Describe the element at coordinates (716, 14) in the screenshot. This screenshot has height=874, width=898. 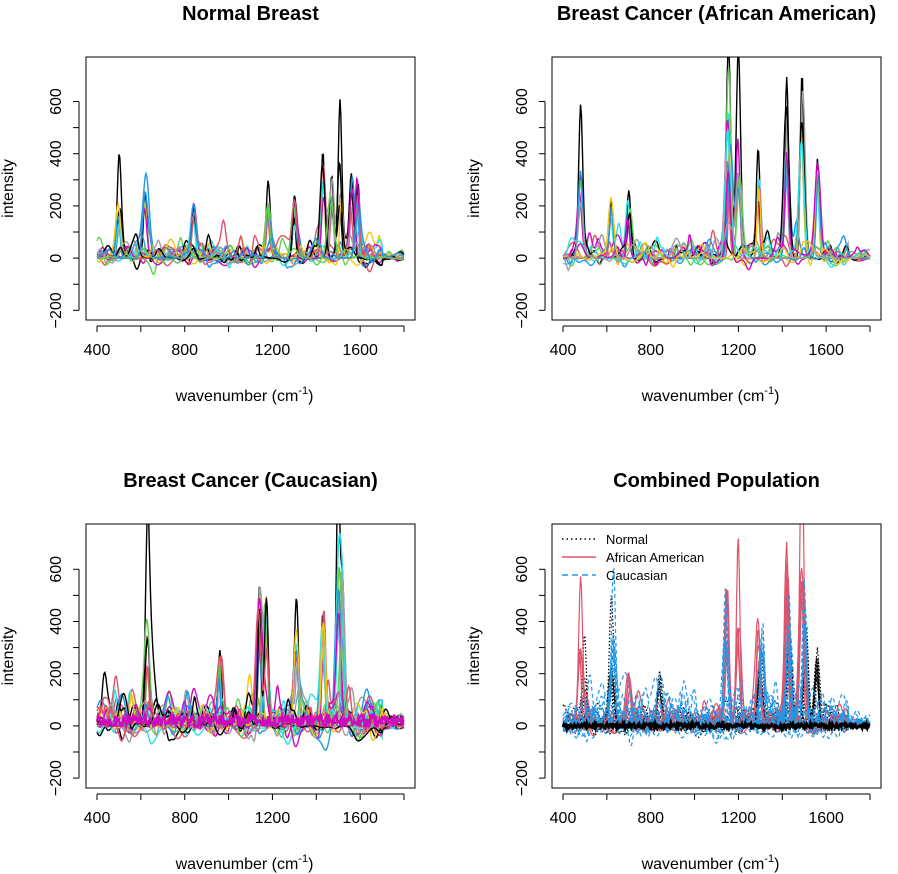
I see `chart-title: Breast Cancer (African American)` at that location.